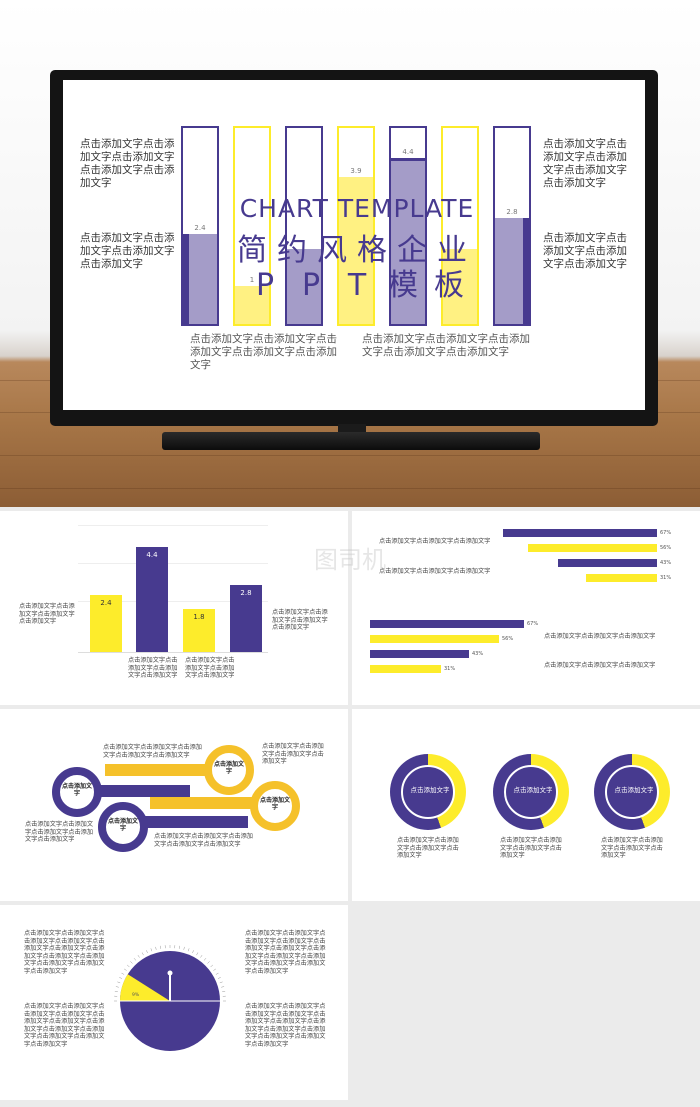  I want to click on hero-bar-frame: 2.4, so click(200, 226).